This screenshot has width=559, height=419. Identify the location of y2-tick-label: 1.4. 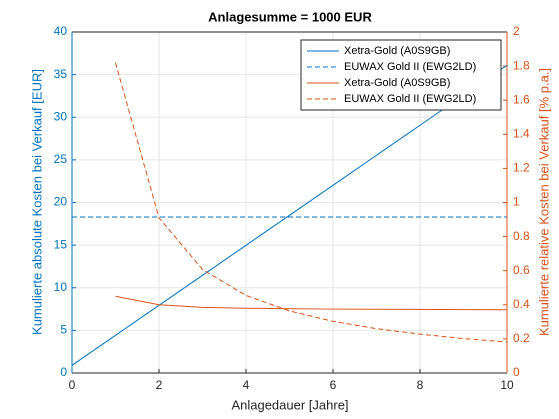
(521, 133).